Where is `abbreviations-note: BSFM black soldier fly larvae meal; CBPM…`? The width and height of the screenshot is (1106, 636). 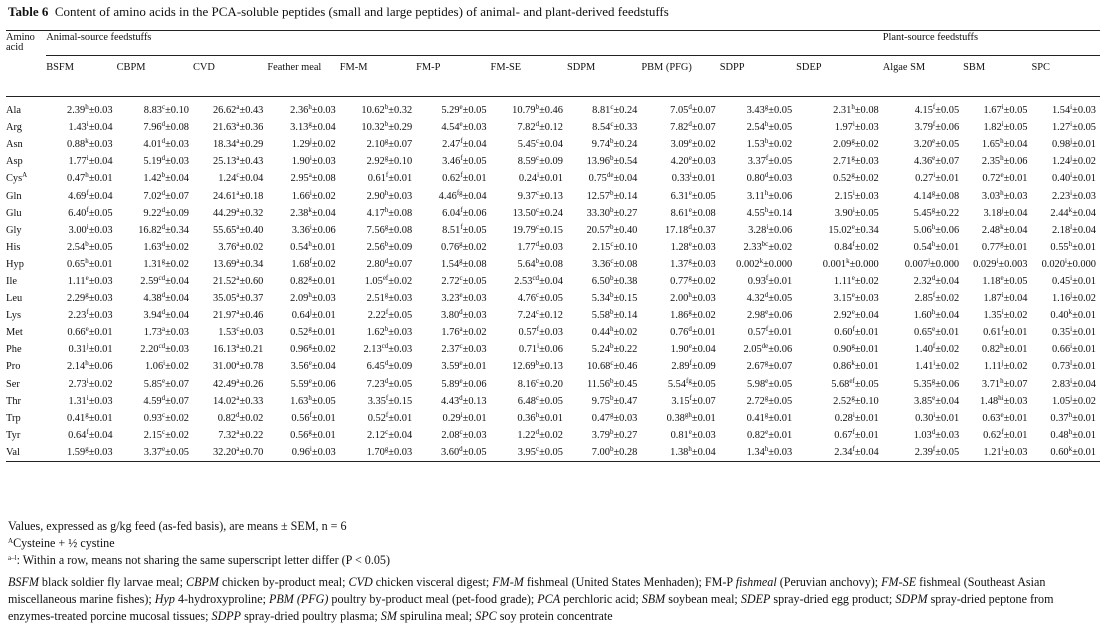 abbreviations-note: BSFM black soldier fly larvae meal; CBPM… is located at coordinates (532, 599).